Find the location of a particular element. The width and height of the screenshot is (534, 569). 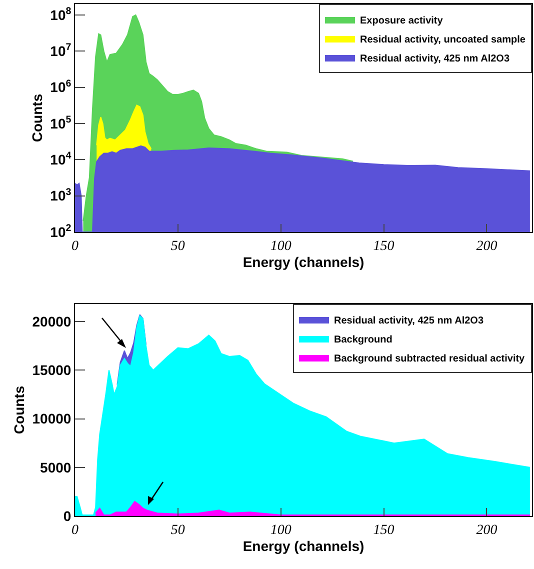

y-tick-label: 0 is located at coordinates (67, 516).